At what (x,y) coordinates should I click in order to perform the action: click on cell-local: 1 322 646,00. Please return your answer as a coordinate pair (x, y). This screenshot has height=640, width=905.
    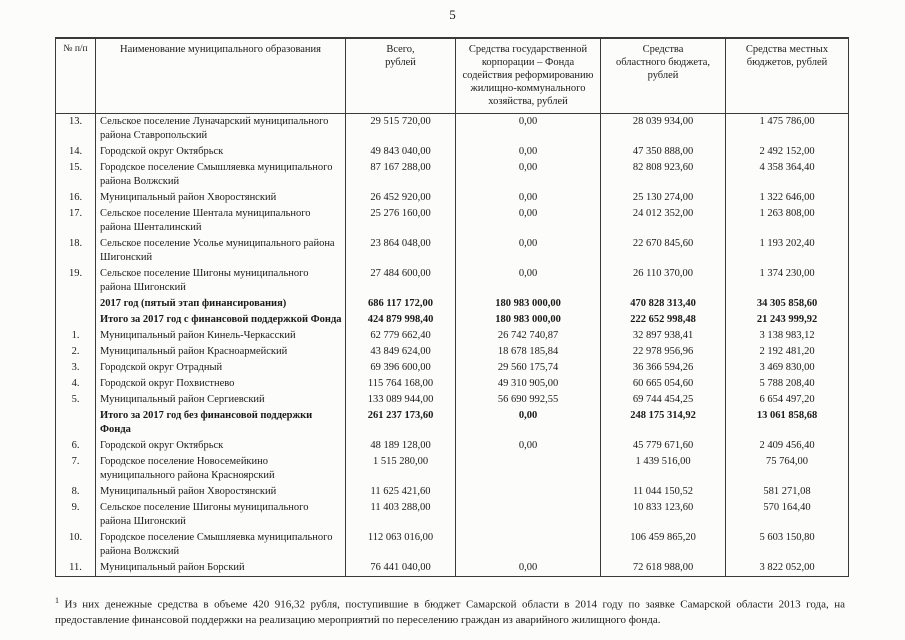
    Looking at the image, I should click on (787, 198).